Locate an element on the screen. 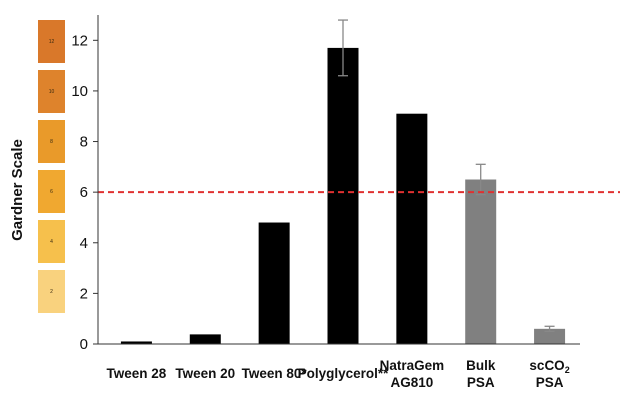 The width and height of the screenshot is (637, 398). color-swatch-label: 4 is located at coordinates (51, 242).